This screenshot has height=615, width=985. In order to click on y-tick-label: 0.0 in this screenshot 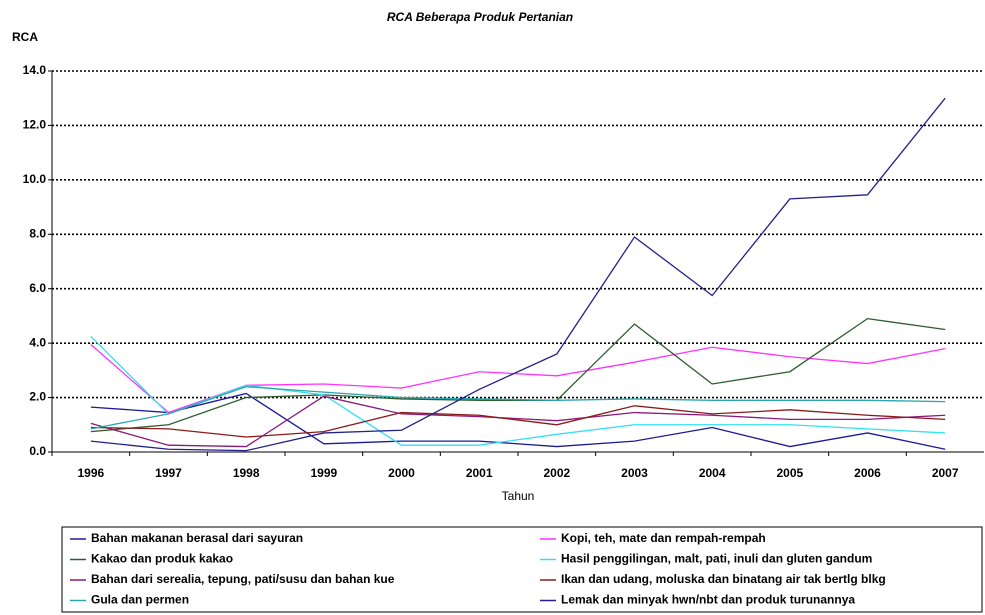, I will do `click(37, 451)`.